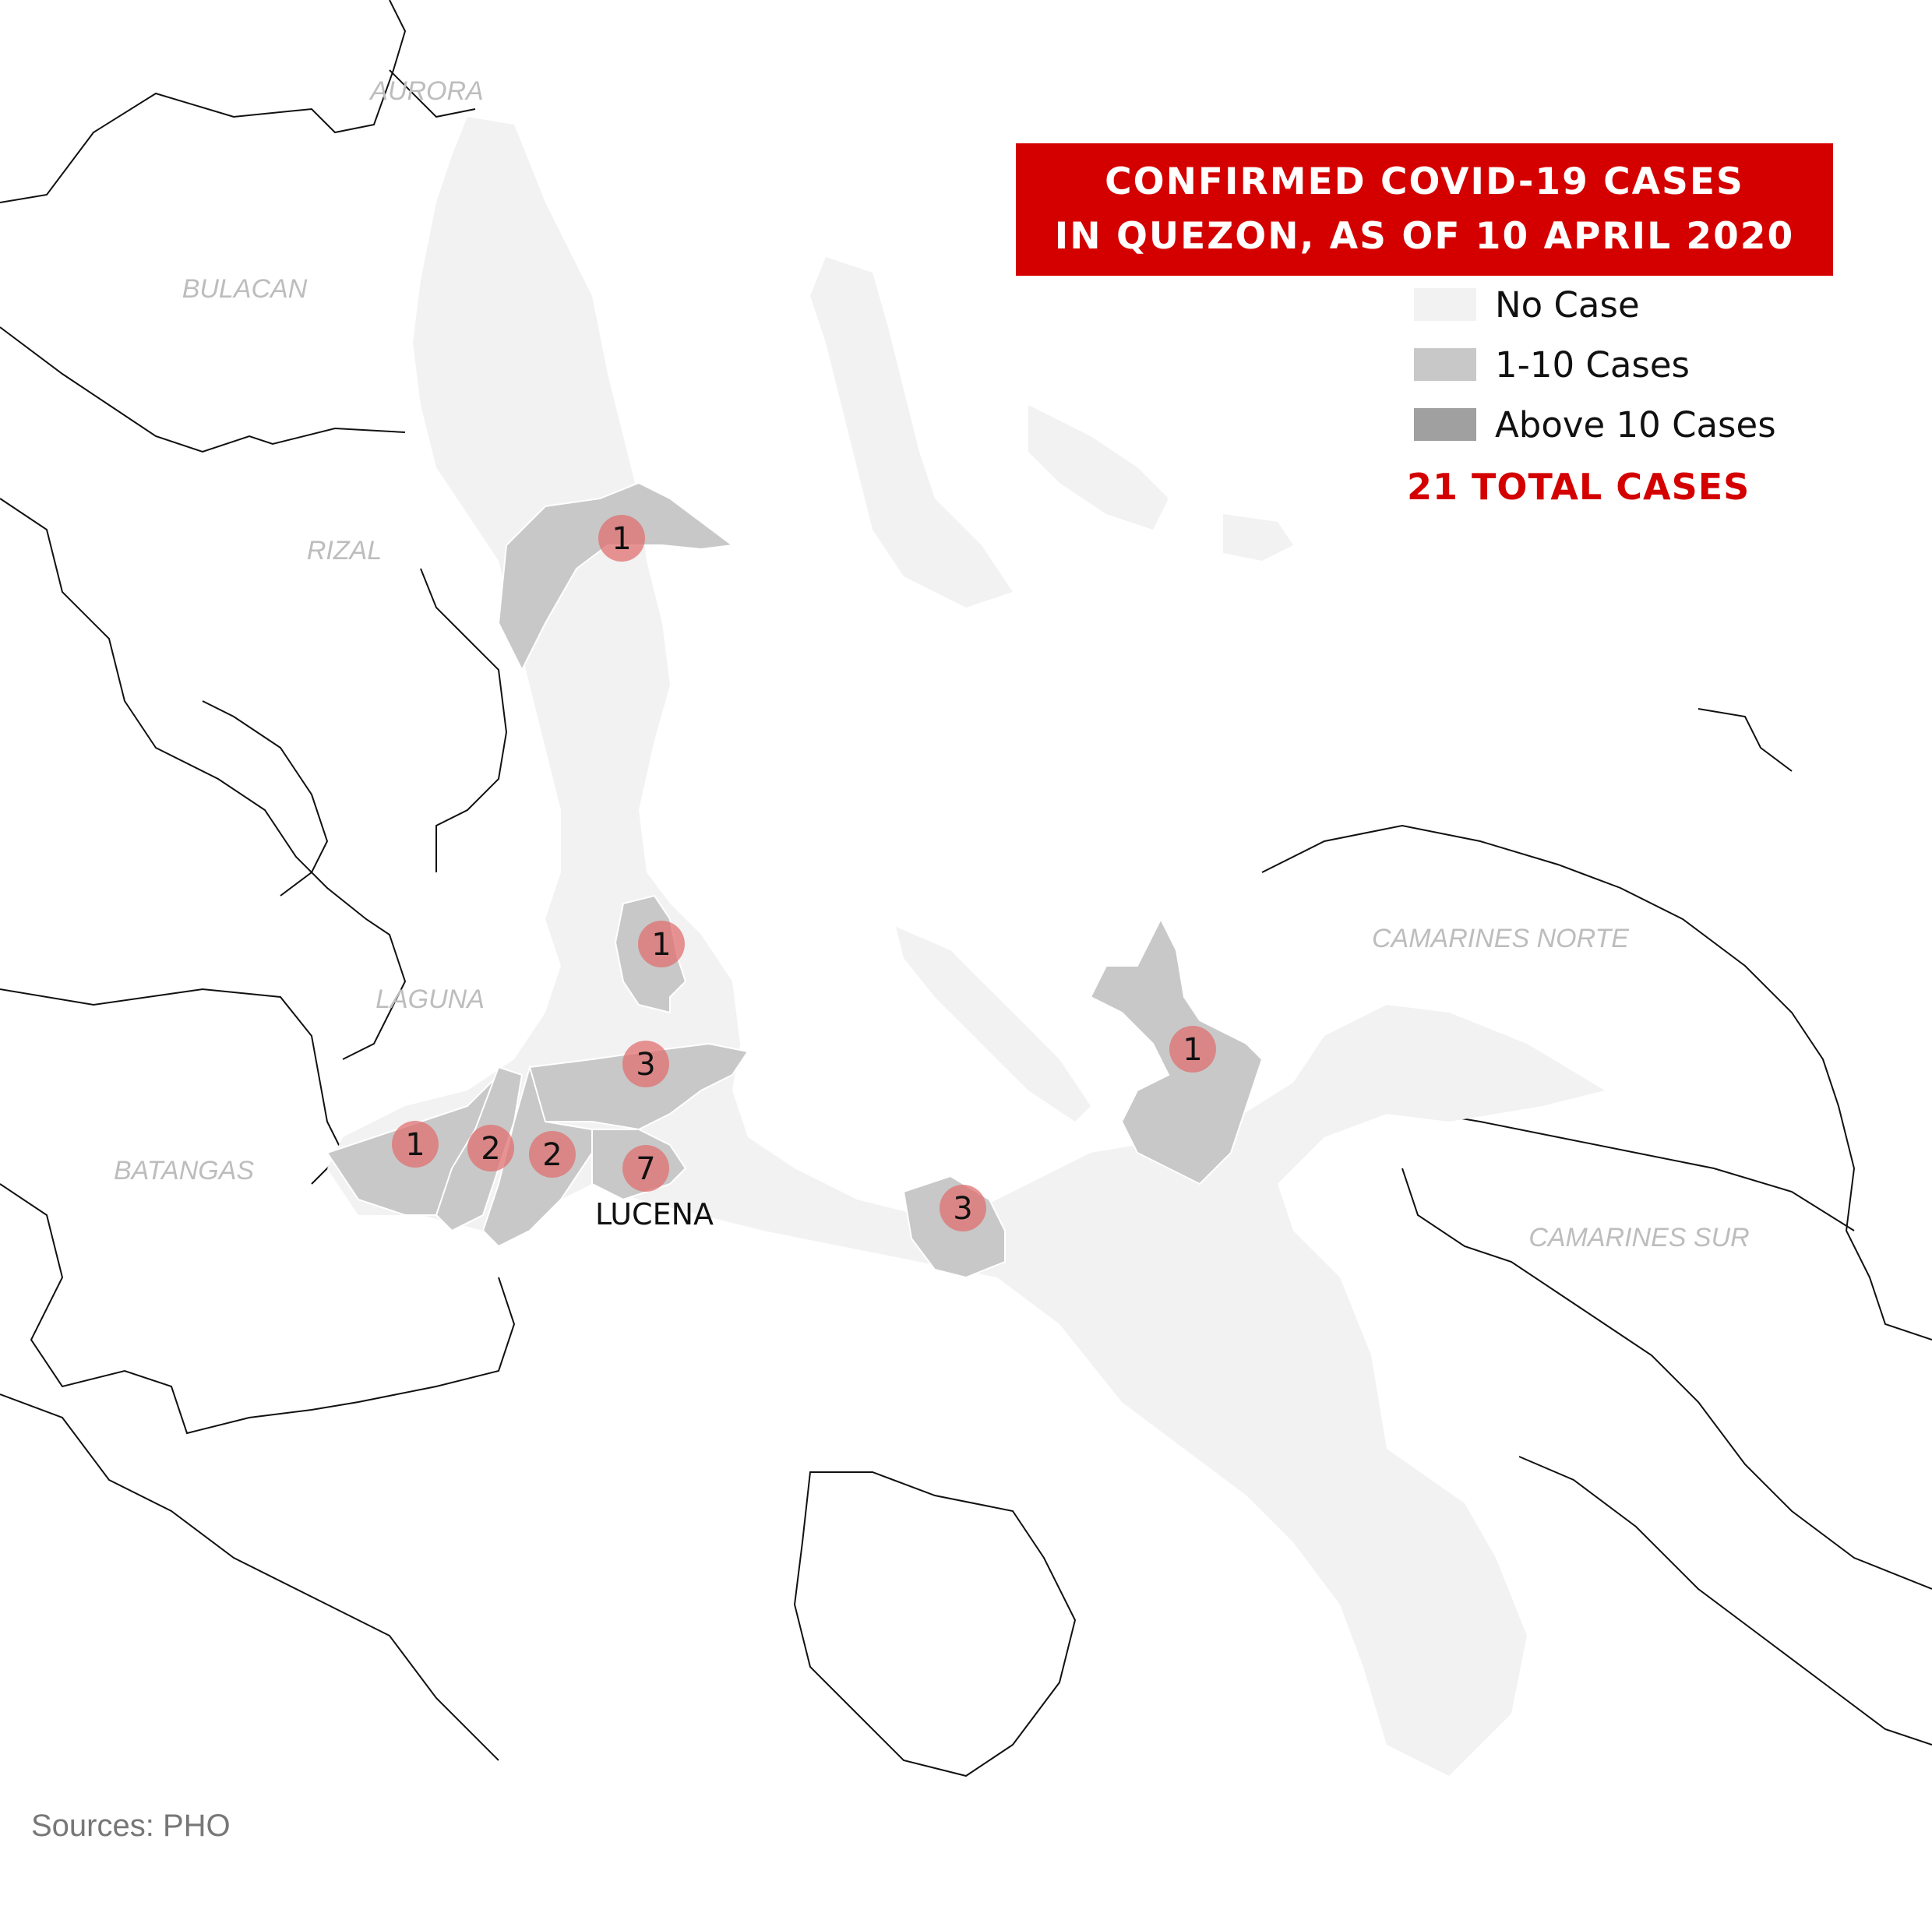 The image size is (1932, 1920). I want to click on case-marker-sariaya: 2, so click(552, 1154).